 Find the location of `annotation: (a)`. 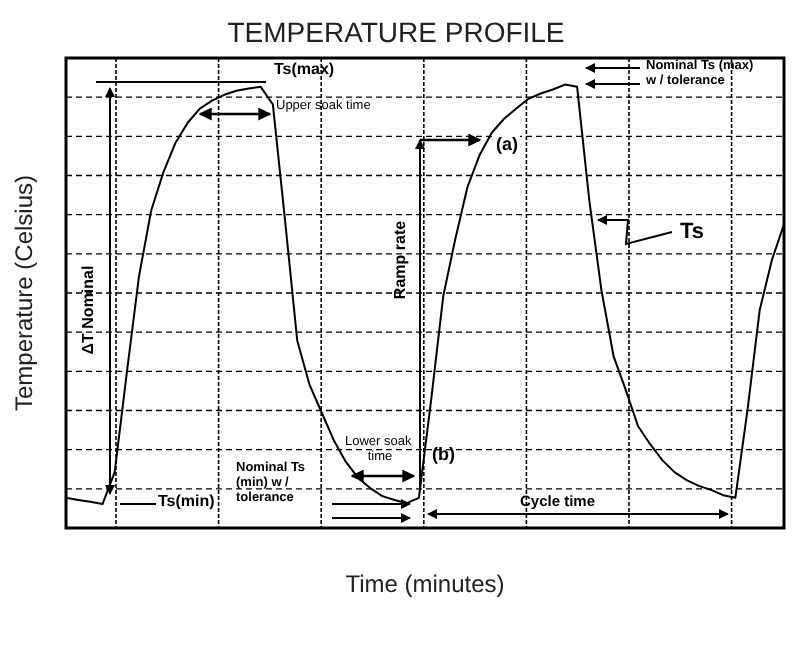

annotation: (a) is located at coordinates (507, 144).